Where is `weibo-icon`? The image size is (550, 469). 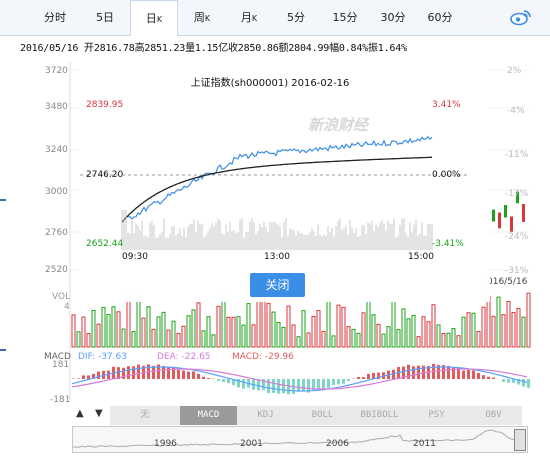
weibo-icon is located at coordinates (521, 17).